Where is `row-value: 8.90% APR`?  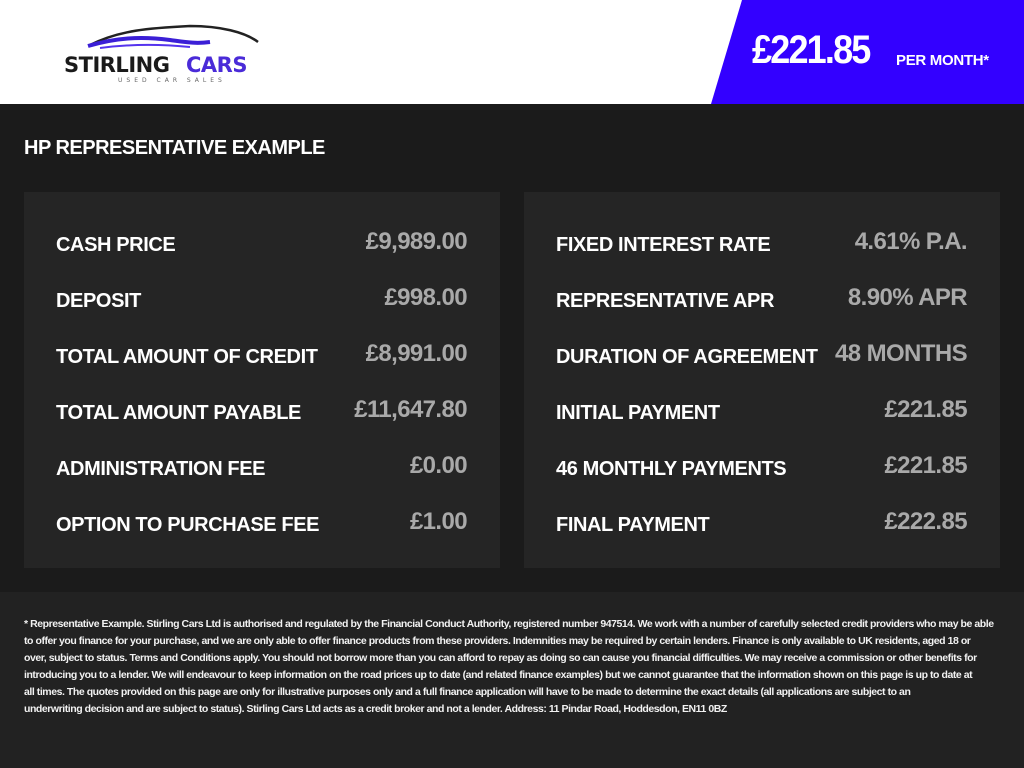 row-value: 8.90% APR is located at coordinates (907, 297).